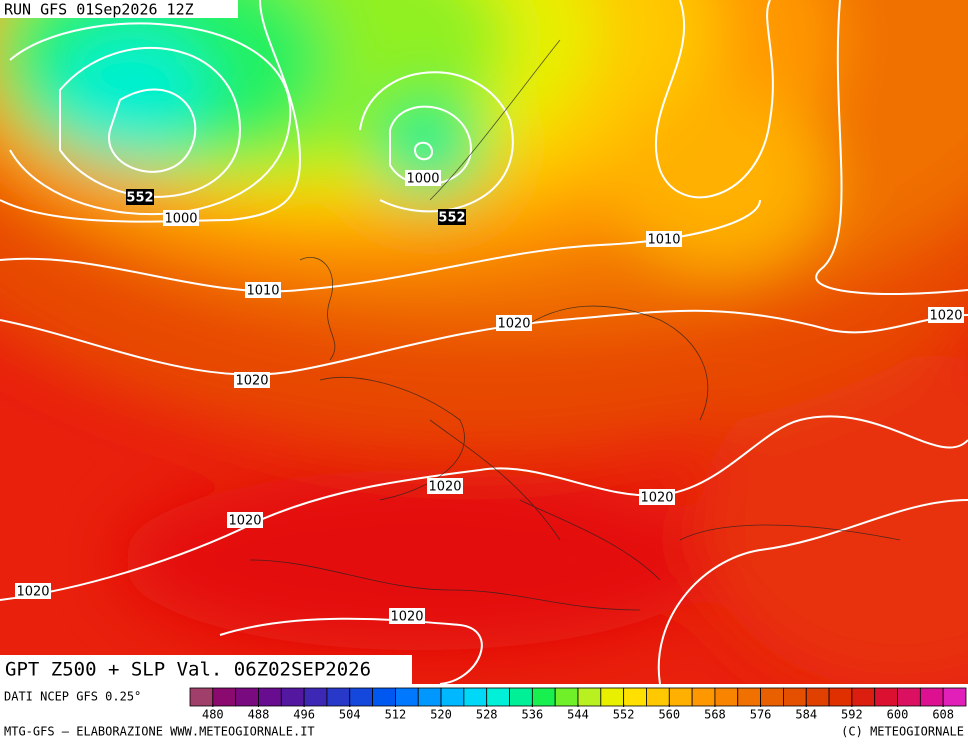 This screenshot has height=745, width=968. I want to click on colorbar-tick-label: 600, so click(898, 715).